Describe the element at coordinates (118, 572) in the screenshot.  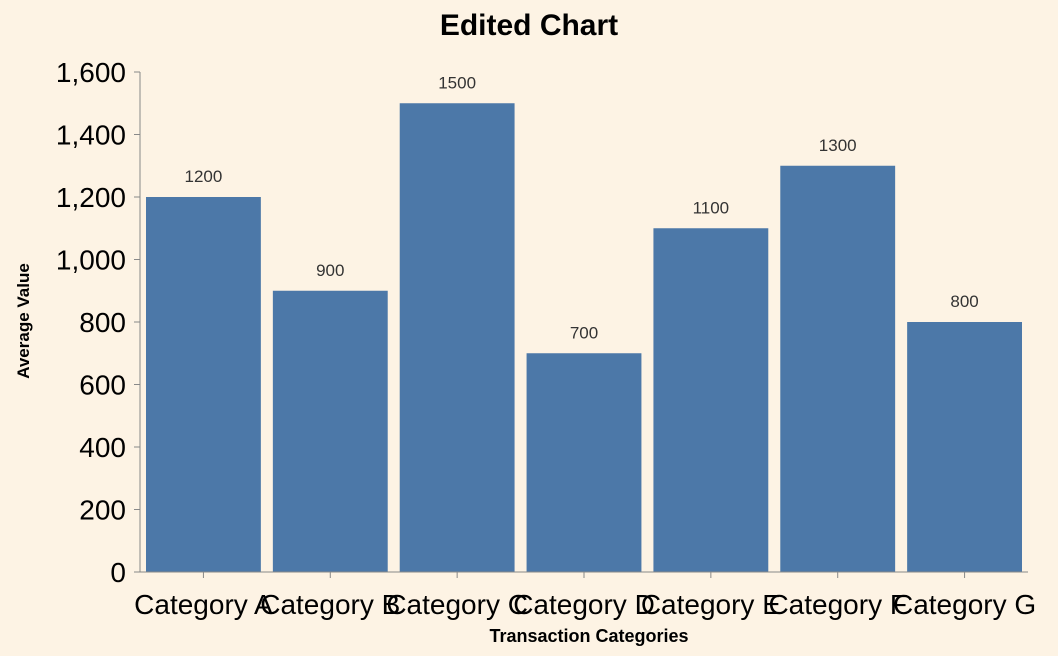
I see `y-tick-label: 0` at that location.